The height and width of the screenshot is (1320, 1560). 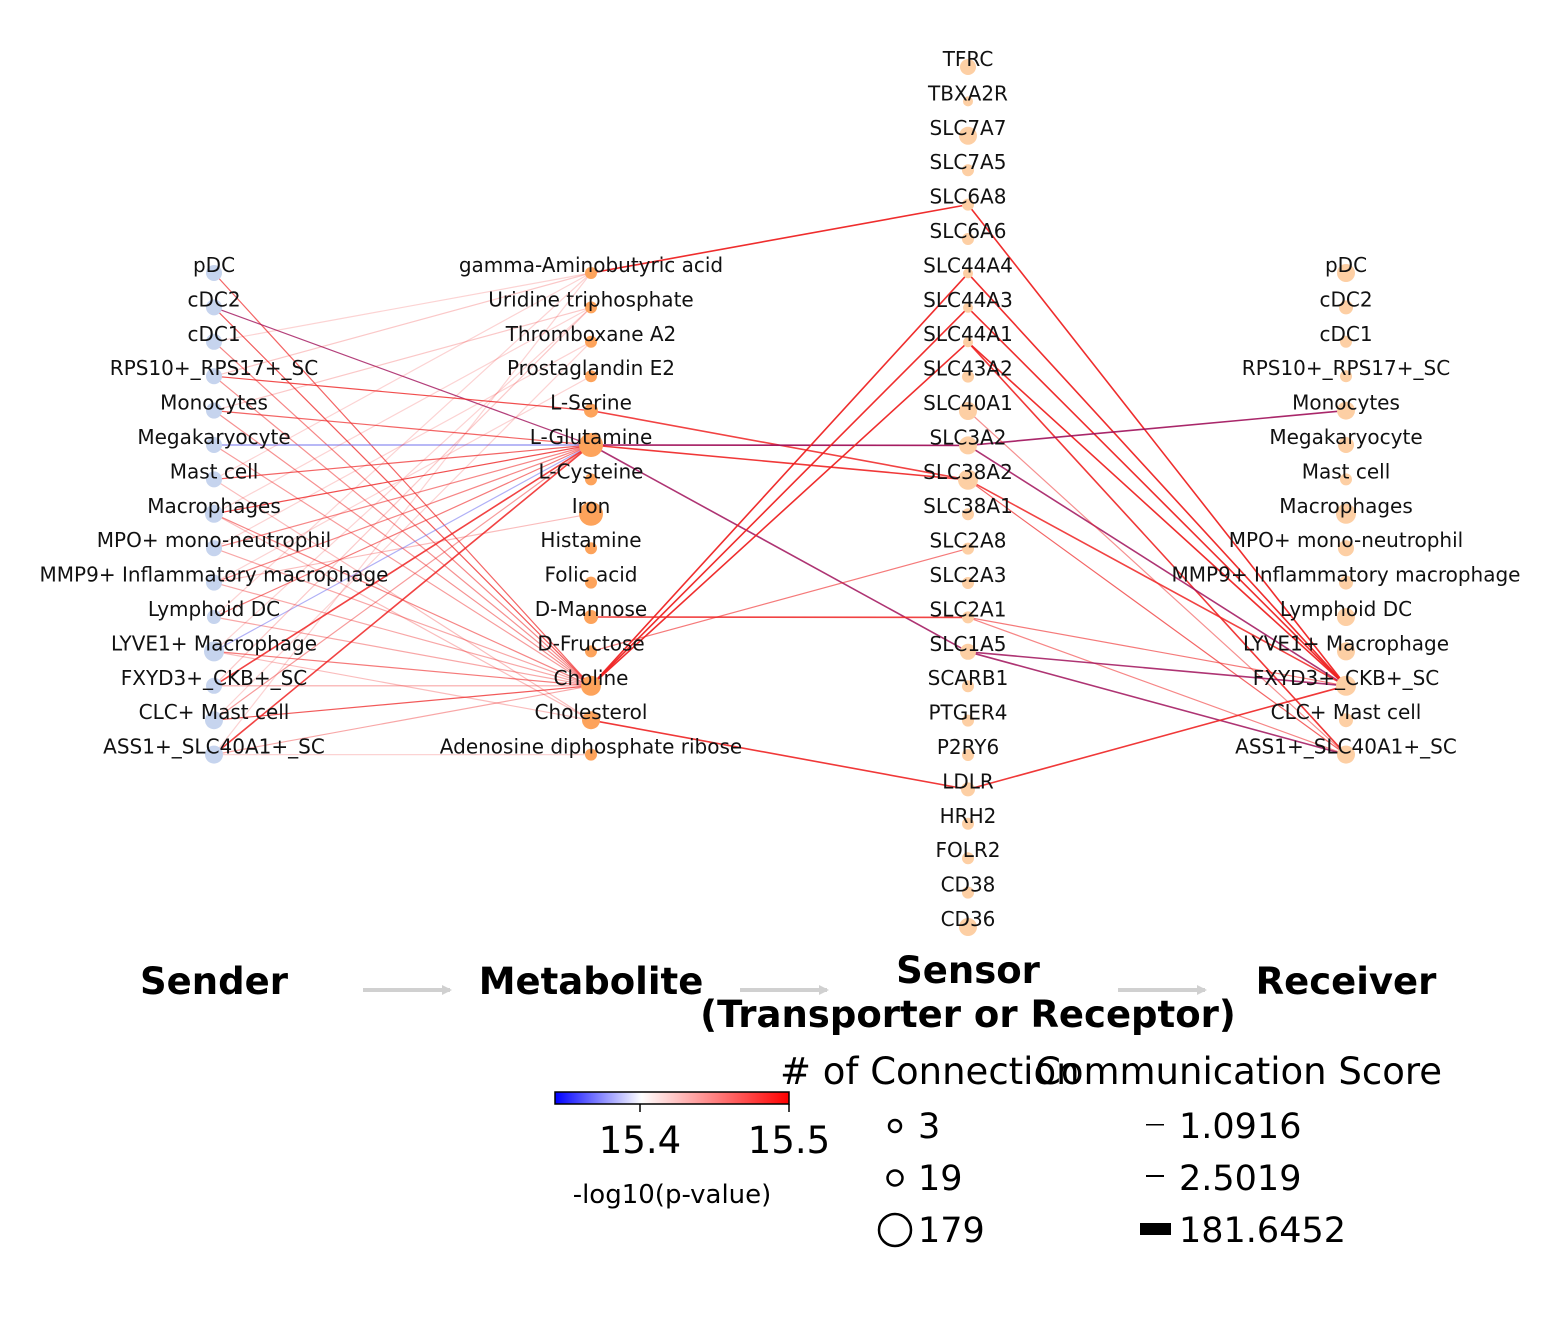 What do you see at coordinates (591, 747) in the screenshot?
I see `metabolite-label: Adenosine diphosphate ribose` at bounding box center [591, 747].